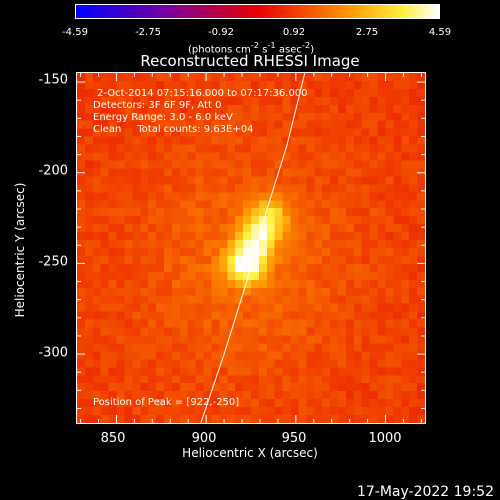 The image size is (500, 500). Describe the element at coordinates (440, 32) in the screenshot. I see `colorbar-tick: 4.59` at that location.